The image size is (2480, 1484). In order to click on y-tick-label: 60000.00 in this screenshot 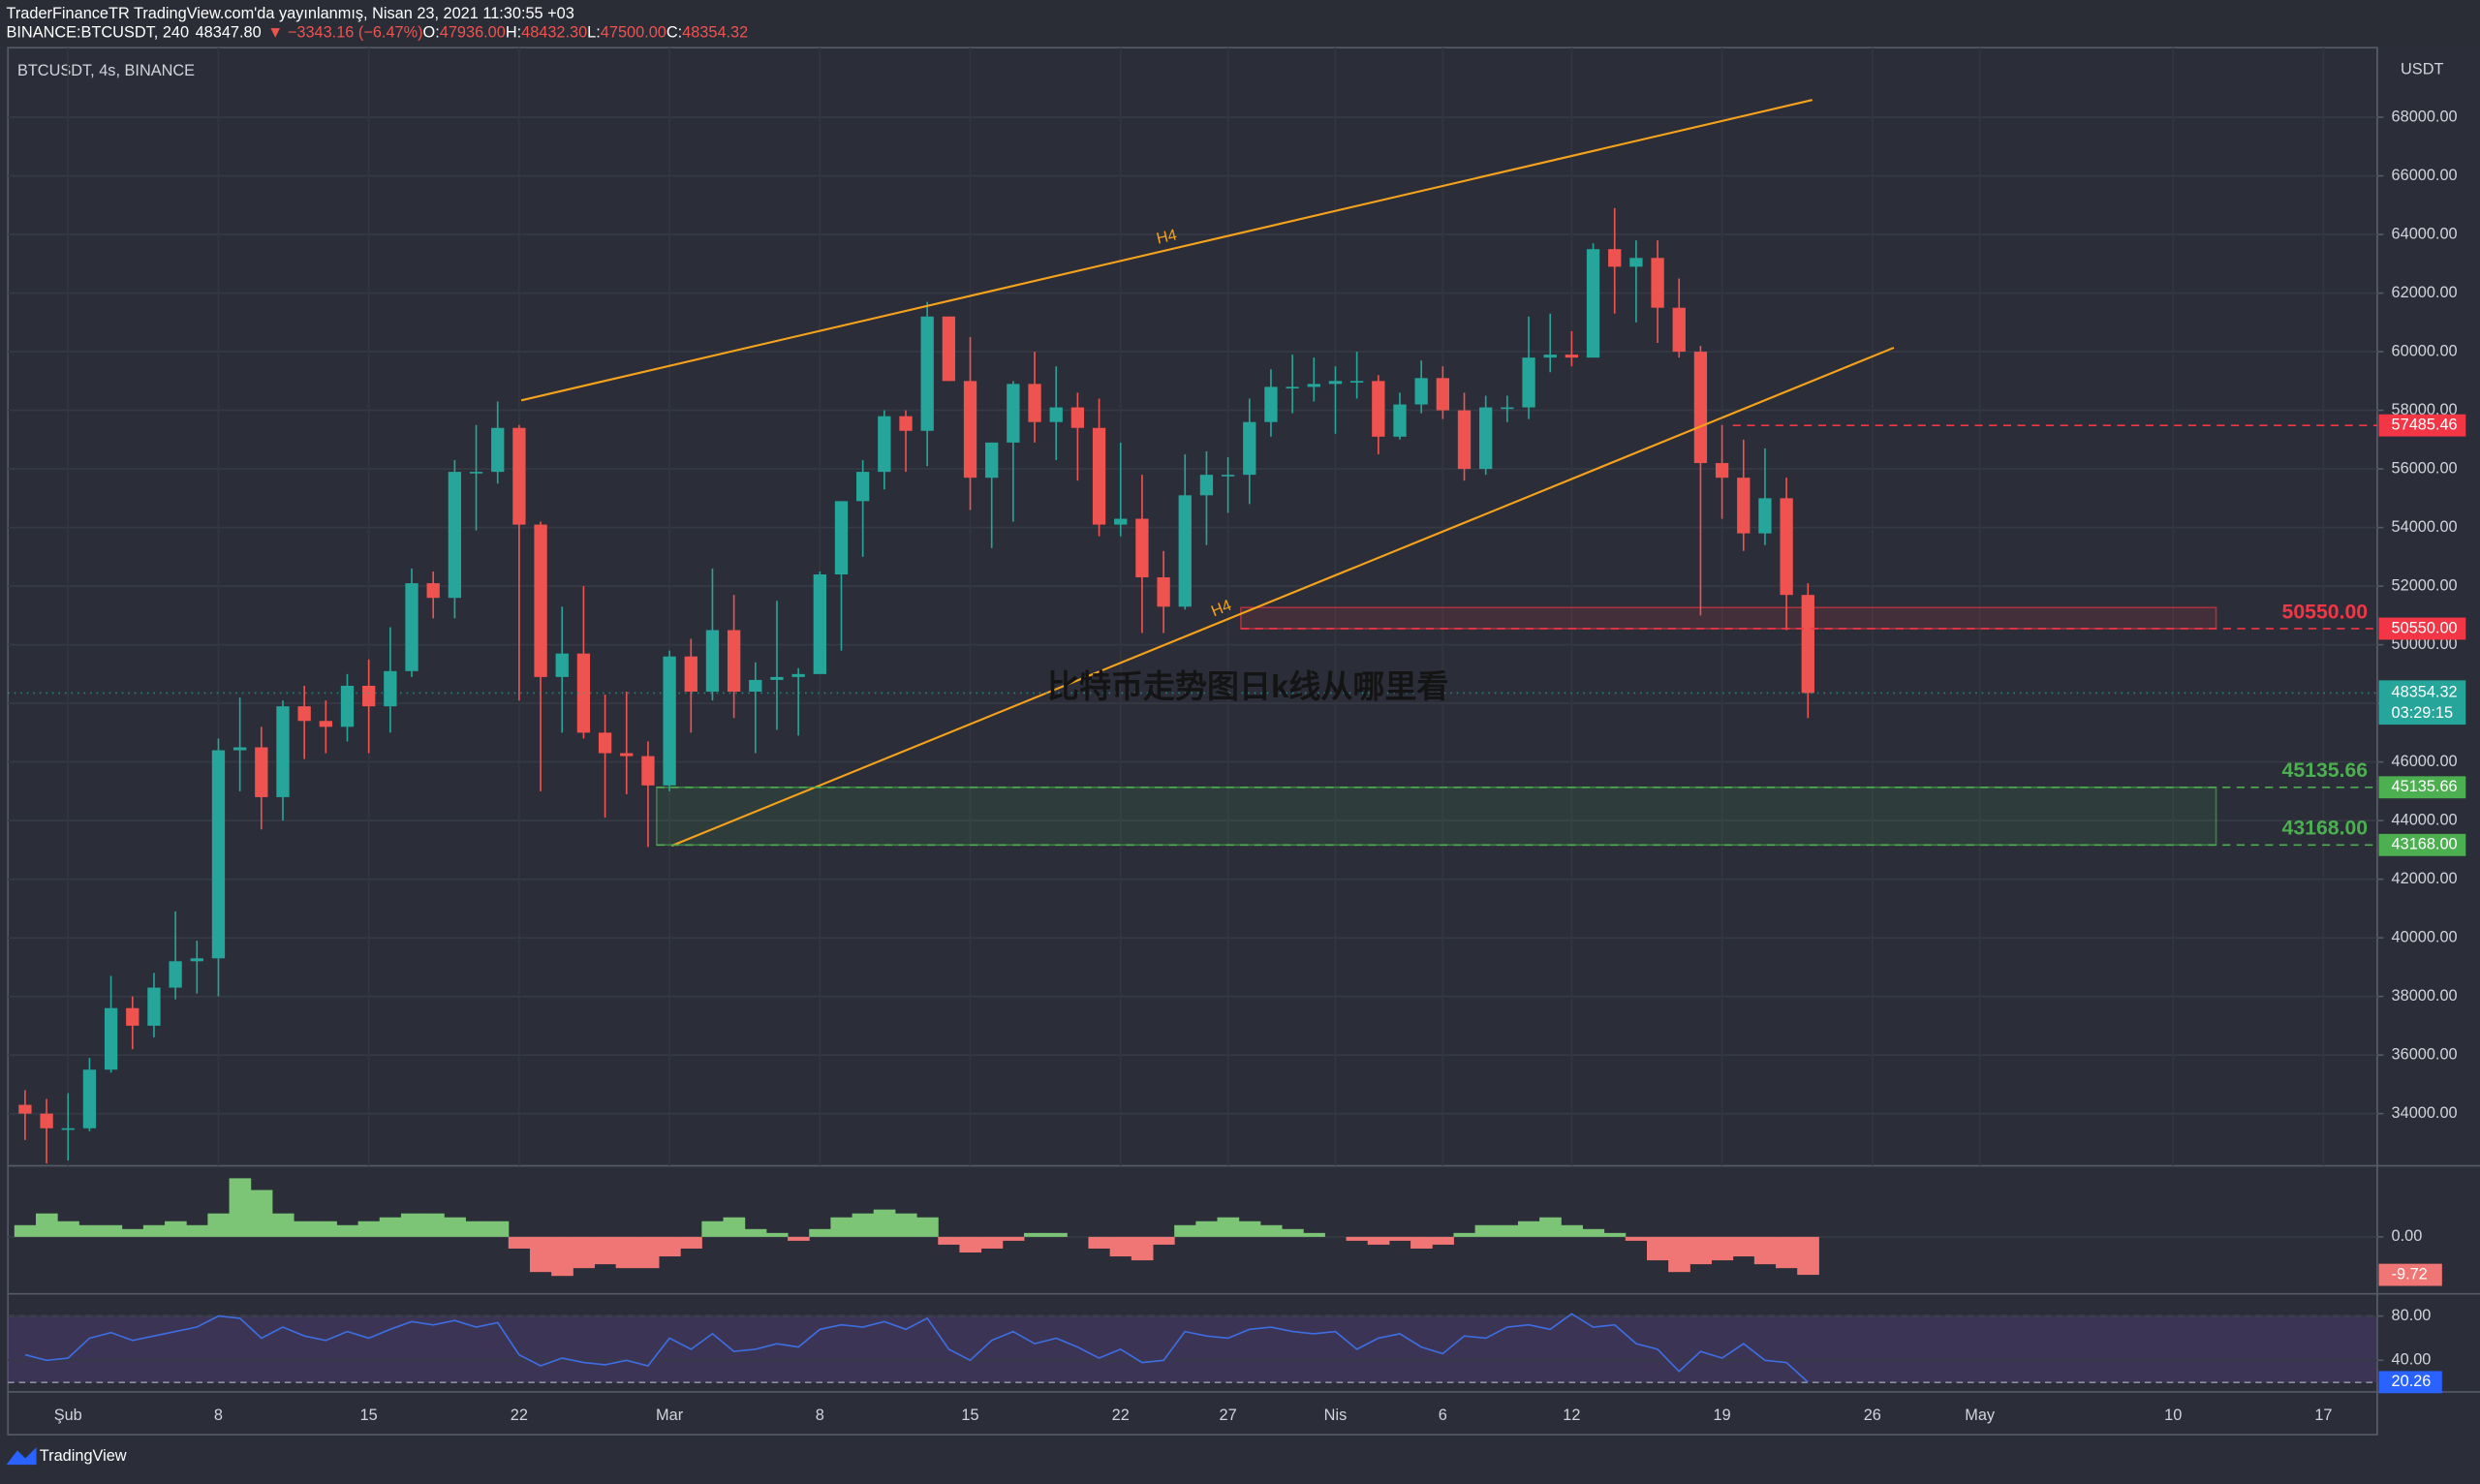, I will do `click(2425, 350)`.